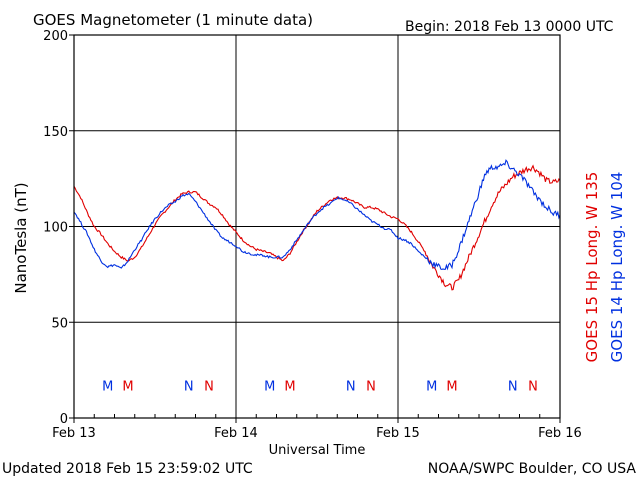  Describe the element at coordinates (317, 425) in the screenshot. I see `x-axis-ticks: Feb 13 Feb 14 Feb 15 Feb 16` at that location.